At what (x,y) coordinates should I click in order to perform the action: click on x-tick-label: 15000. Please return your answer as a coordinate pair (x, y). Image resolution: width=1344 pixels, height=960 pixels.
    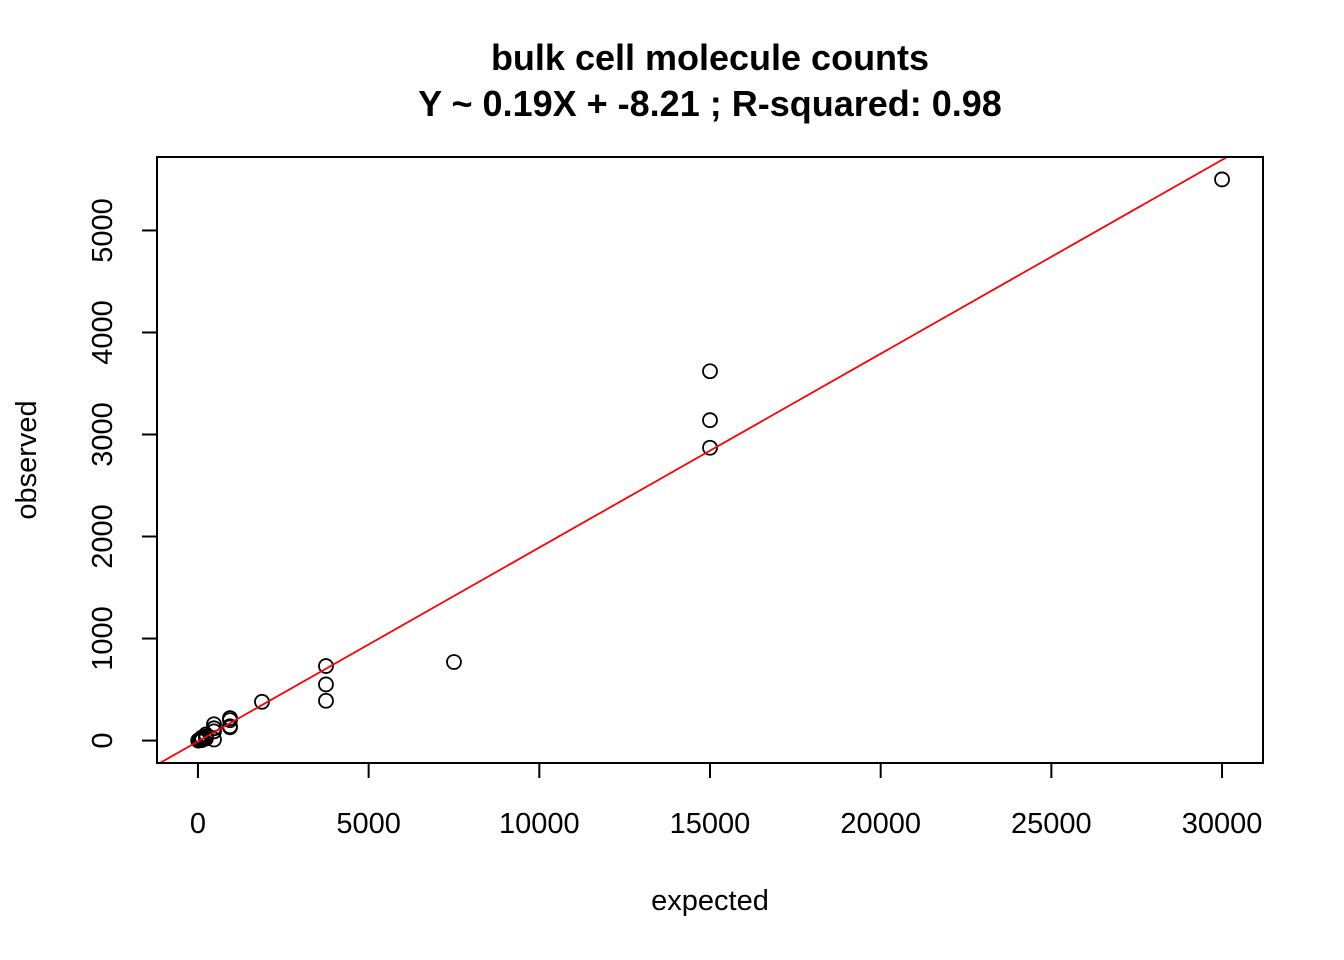
    Looking at the image, I should click on (710, 824).